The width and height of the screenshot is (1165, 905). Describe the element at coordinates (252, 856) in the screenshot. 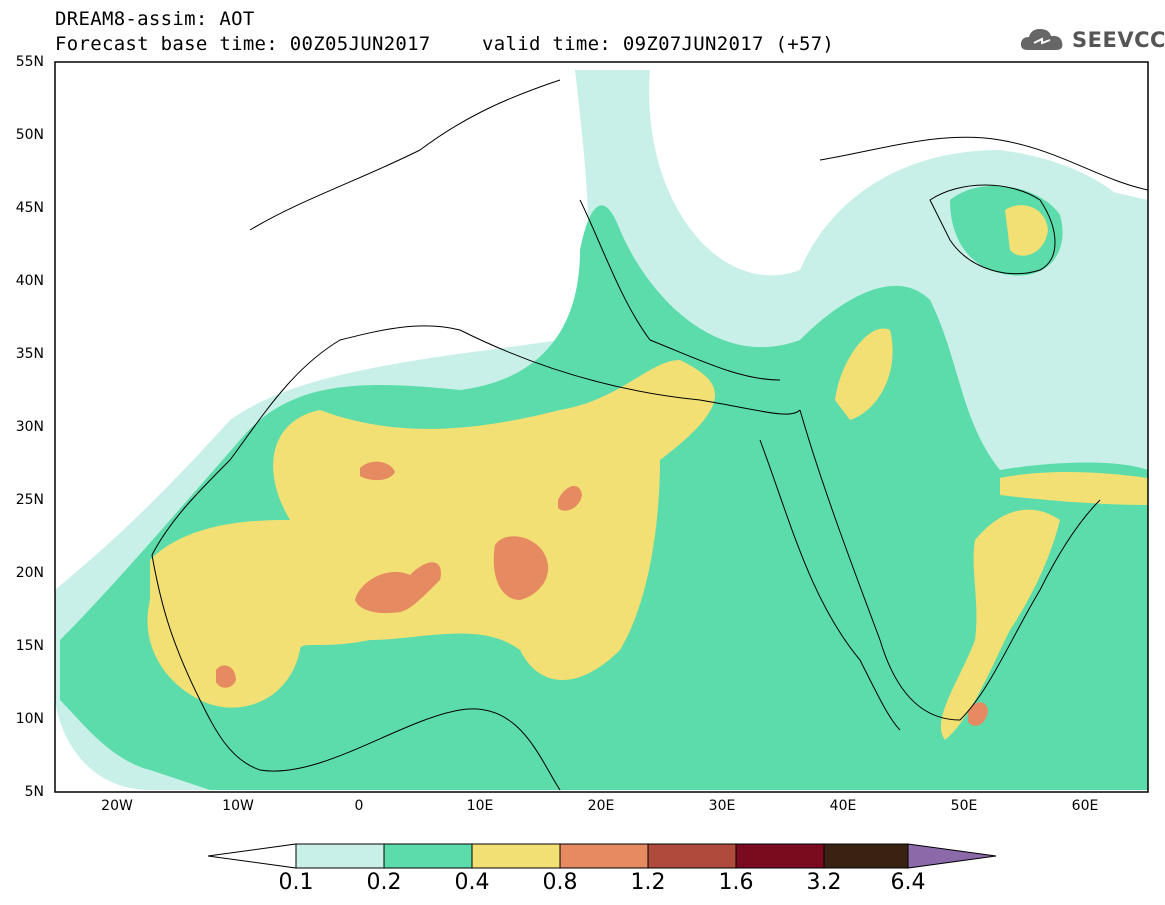

I see `colorbar-low-arrow` at that location.